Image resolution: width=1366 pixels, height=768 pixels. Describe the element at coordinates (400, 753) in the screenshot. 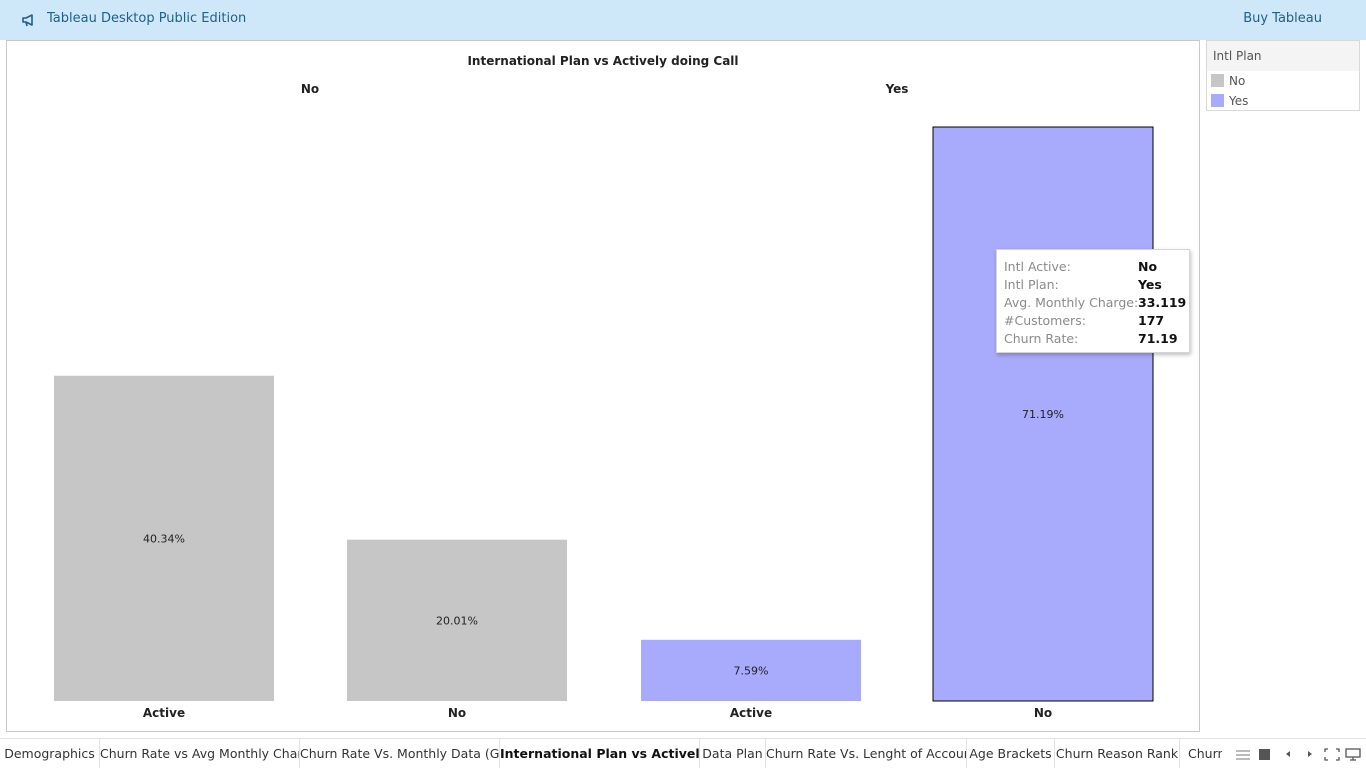

I see `tab-churn-rate-monthly-data: Churn Rate Vs. Monthly Data (GB)` at that location.